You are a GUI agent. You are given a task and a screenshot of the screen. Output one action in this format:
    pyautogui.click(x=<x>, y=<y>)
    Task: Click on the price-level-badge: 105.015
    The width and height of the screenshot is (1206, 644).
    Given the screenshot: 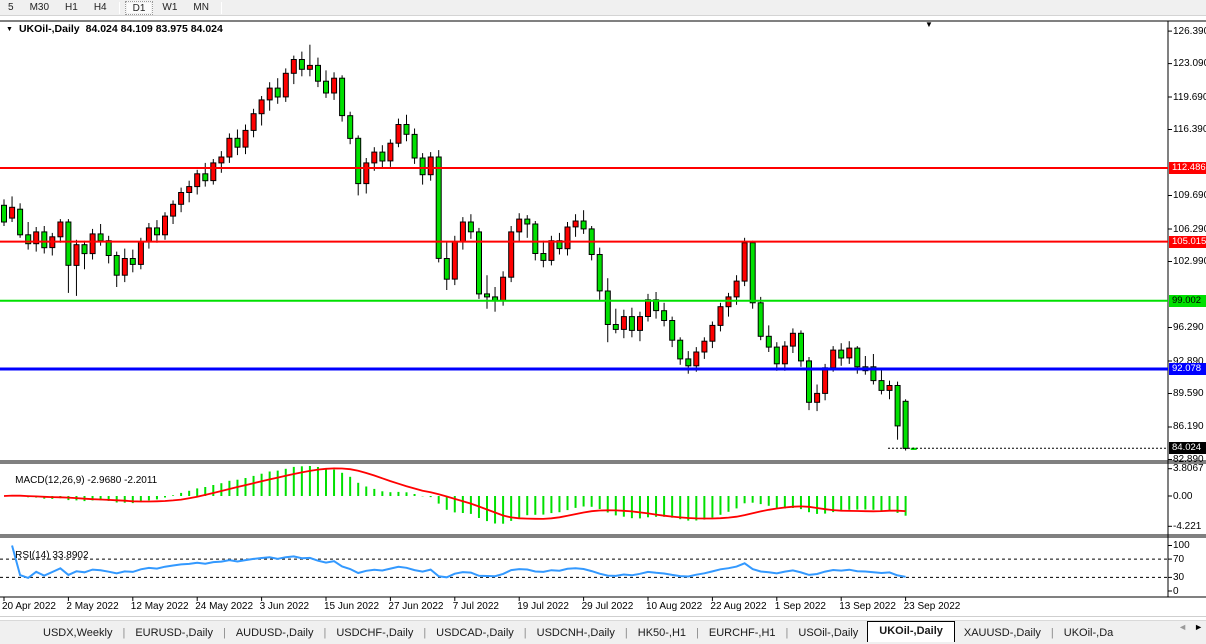 What is the action you would take?
    pyautogui.click(x=1187, y=242)
    